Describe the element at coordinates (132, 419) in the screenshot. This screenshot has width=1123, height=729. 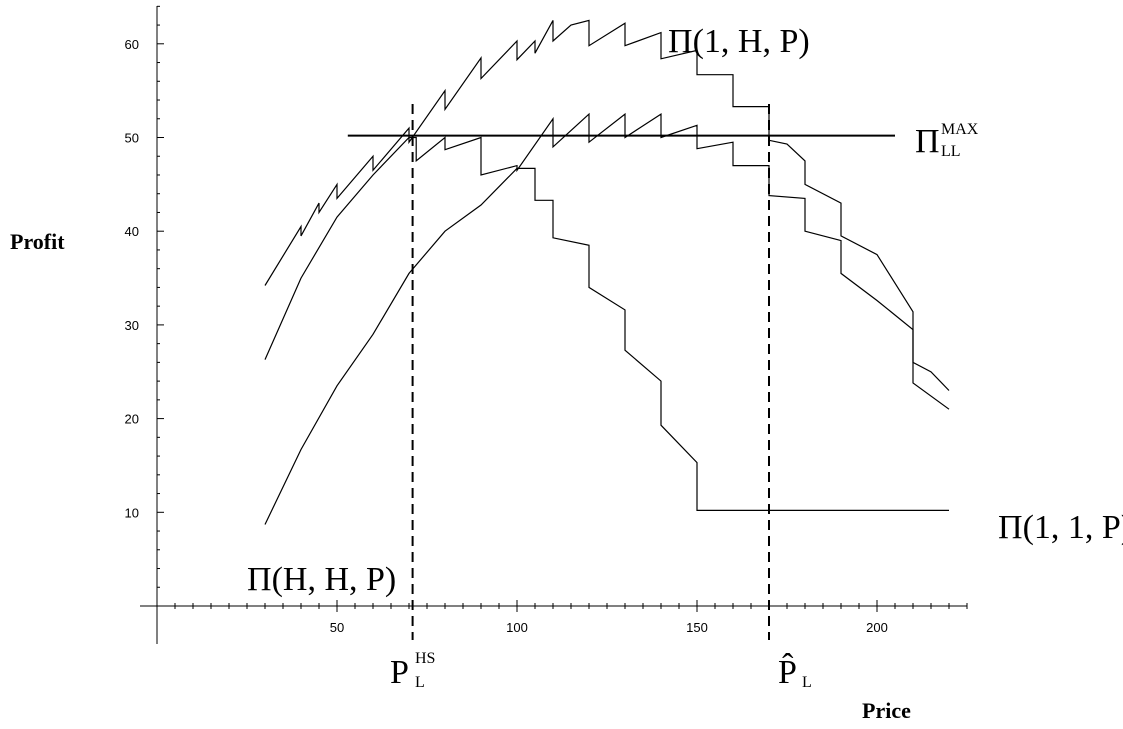
I see `y-tick-label: 20` at that location.